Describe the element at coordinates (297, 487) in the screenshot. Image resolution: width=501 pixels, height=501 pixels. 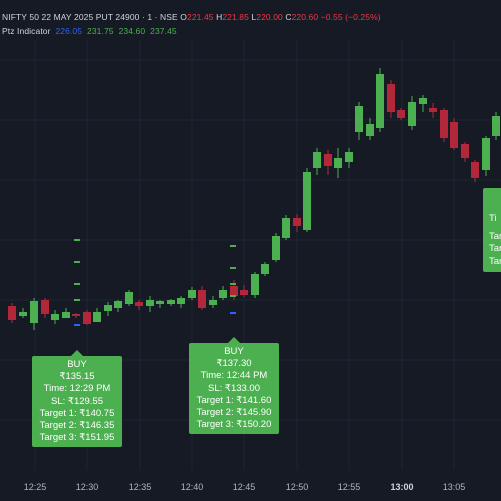
I see `time-tick: 12:50` at that location.